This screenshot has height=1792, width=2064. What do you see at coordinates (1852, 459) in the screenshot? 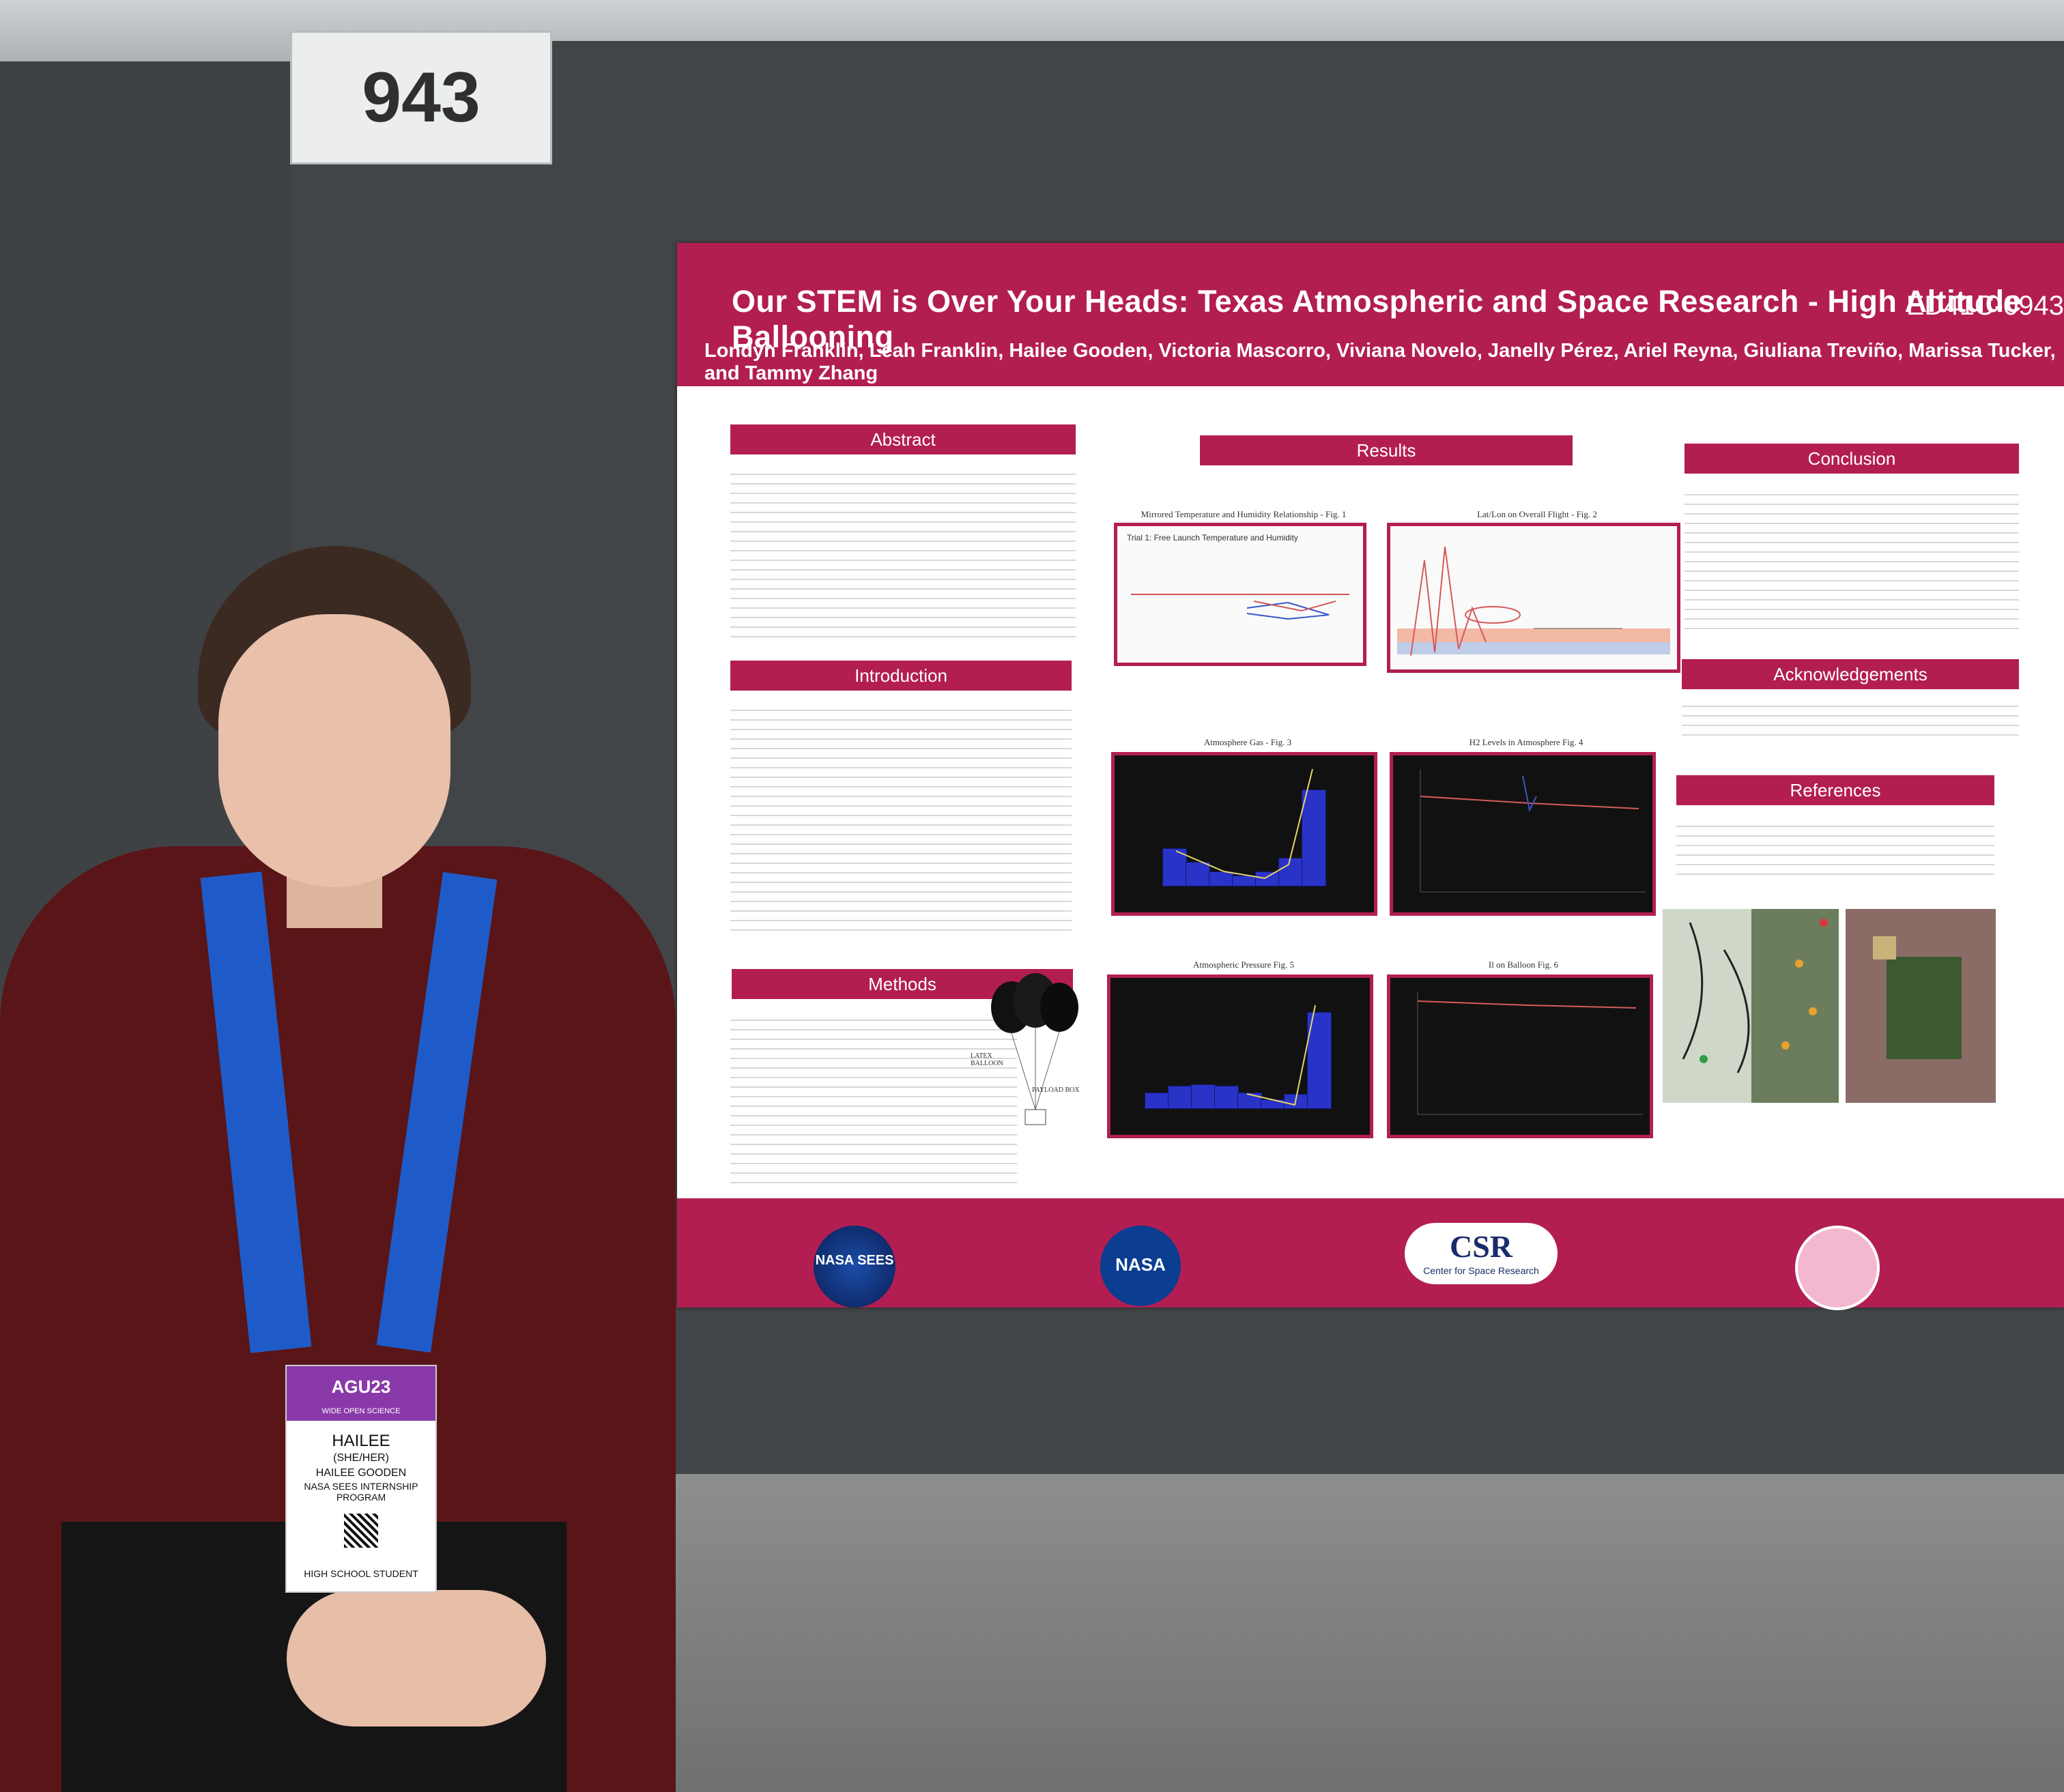
I see `conclusion-heading: Conclusion` at bounding box center [1852, 459].